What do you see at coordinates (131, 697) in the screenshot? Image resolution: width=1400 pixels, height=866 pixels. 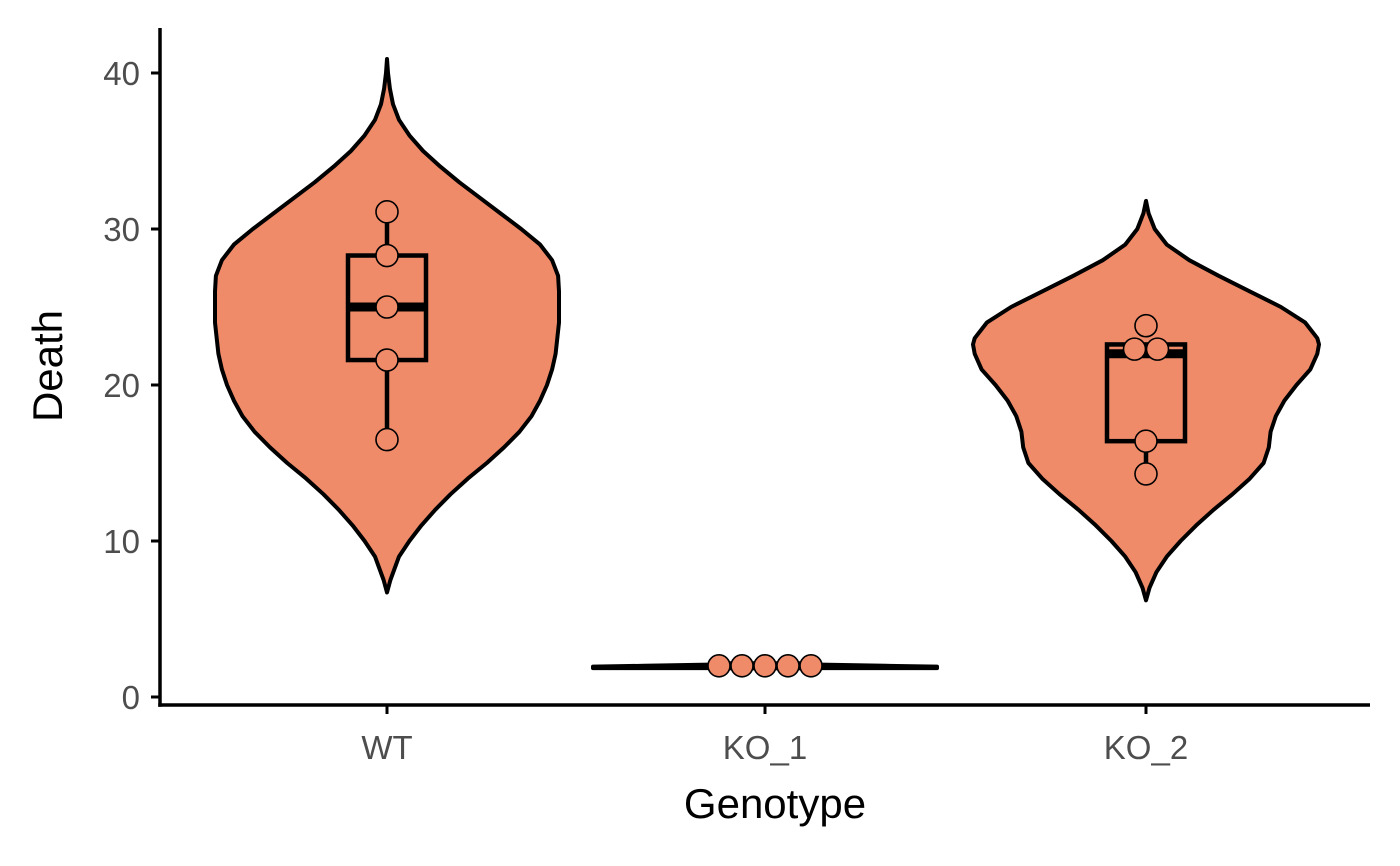 I see `y-tick-label: 0` at bounding box center [131, 697].